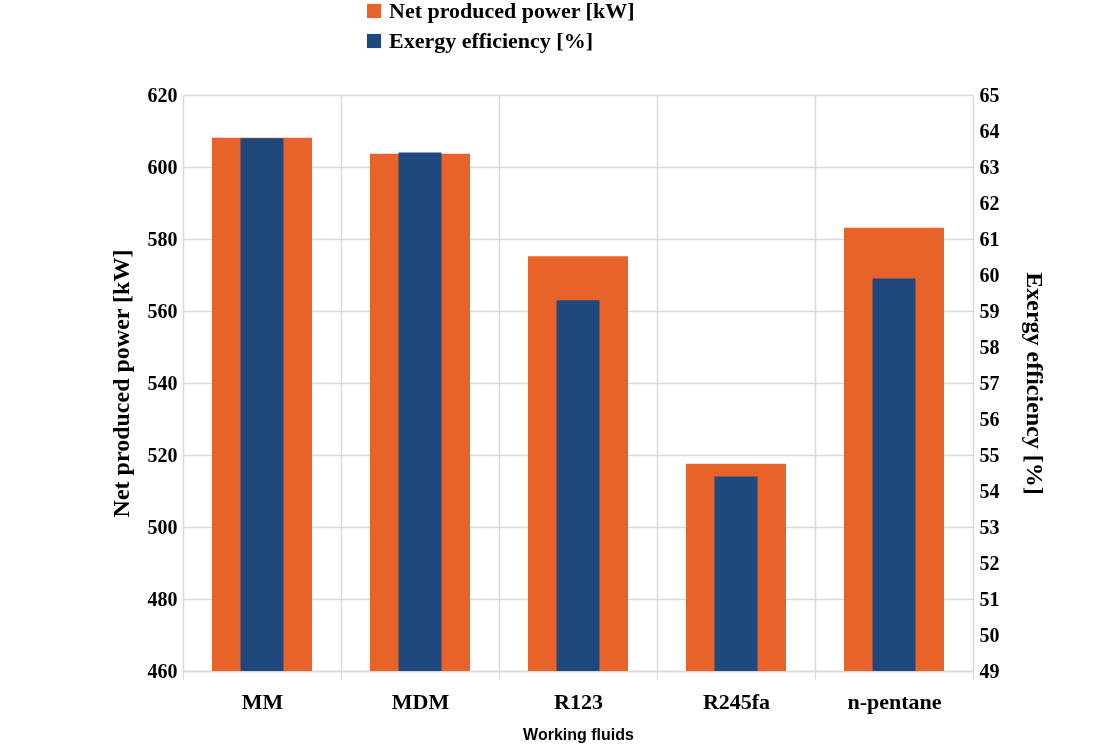 The image size is (1105, 755). Describe the element at coordinates (989, 310) in the screenshot. I see `y2-tick-label: 59` at that location.